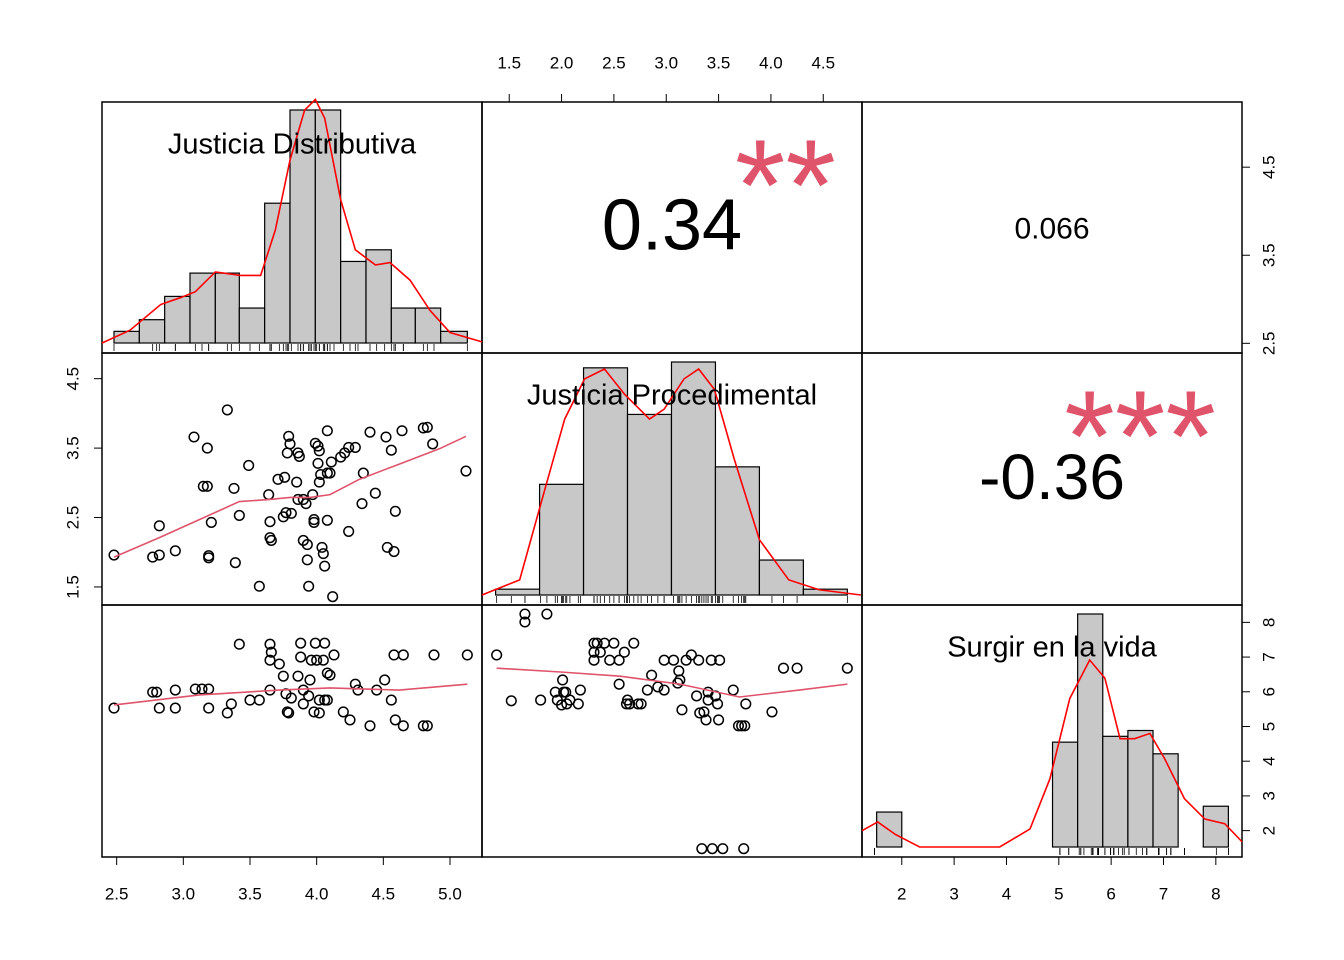 The width and height of the screenshot is (1344, 960). What do you see at coordinates (785, 185) in the screenshot?
I see `significance-stars: **` at bounding box center [785, 185].